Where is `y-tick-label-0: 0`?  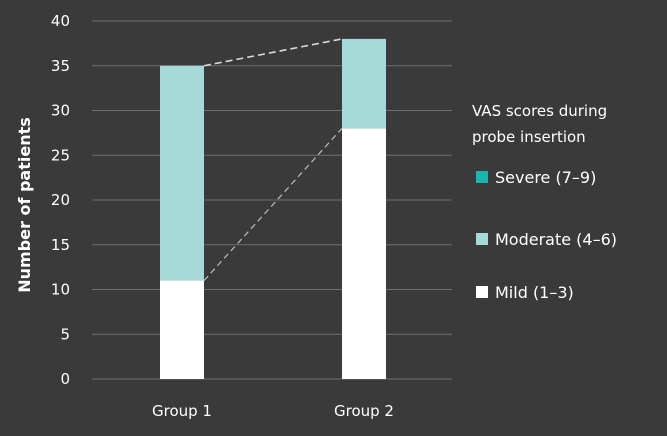 y-tick-label-0: 0 is located at coordinates (65, 379).